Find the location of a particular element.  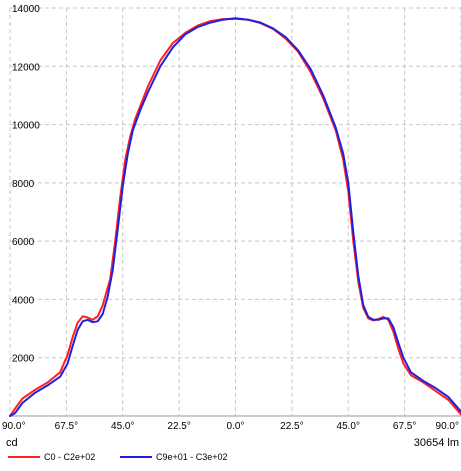

y-tick-labels: 2000 4000 6000 8000 10000 12000 14000 is located at coordinates (26, 184).